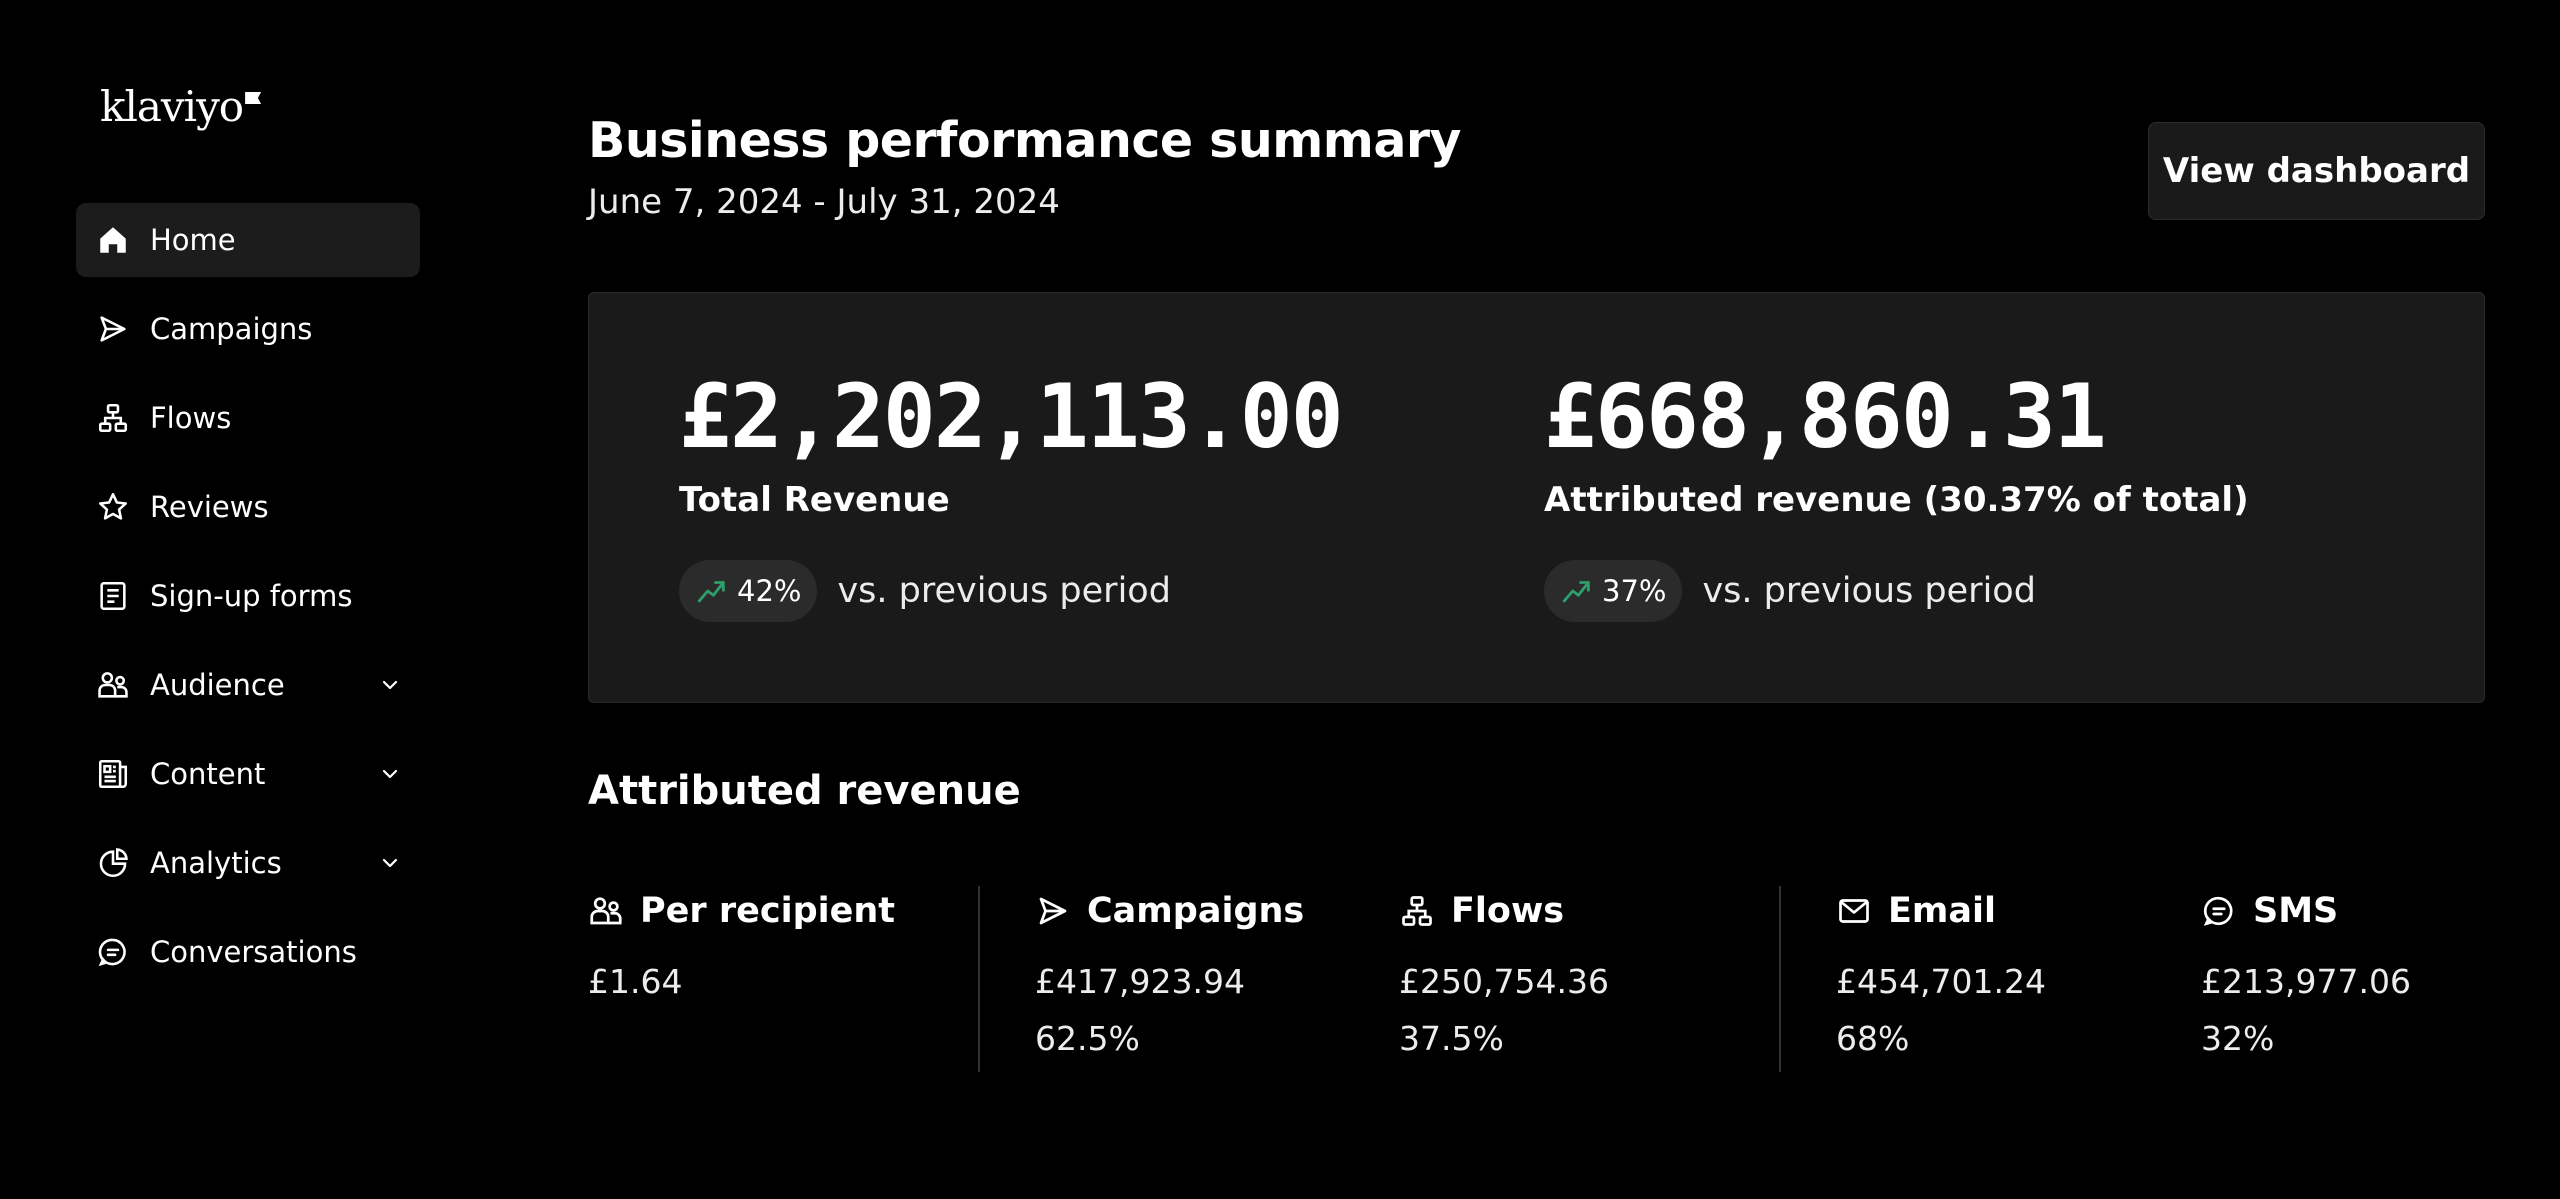 The height and width of the screenshot is (1199, 2560). I want to click on sms-column: SMS £213,977.06 32%, so click(2306, 972).